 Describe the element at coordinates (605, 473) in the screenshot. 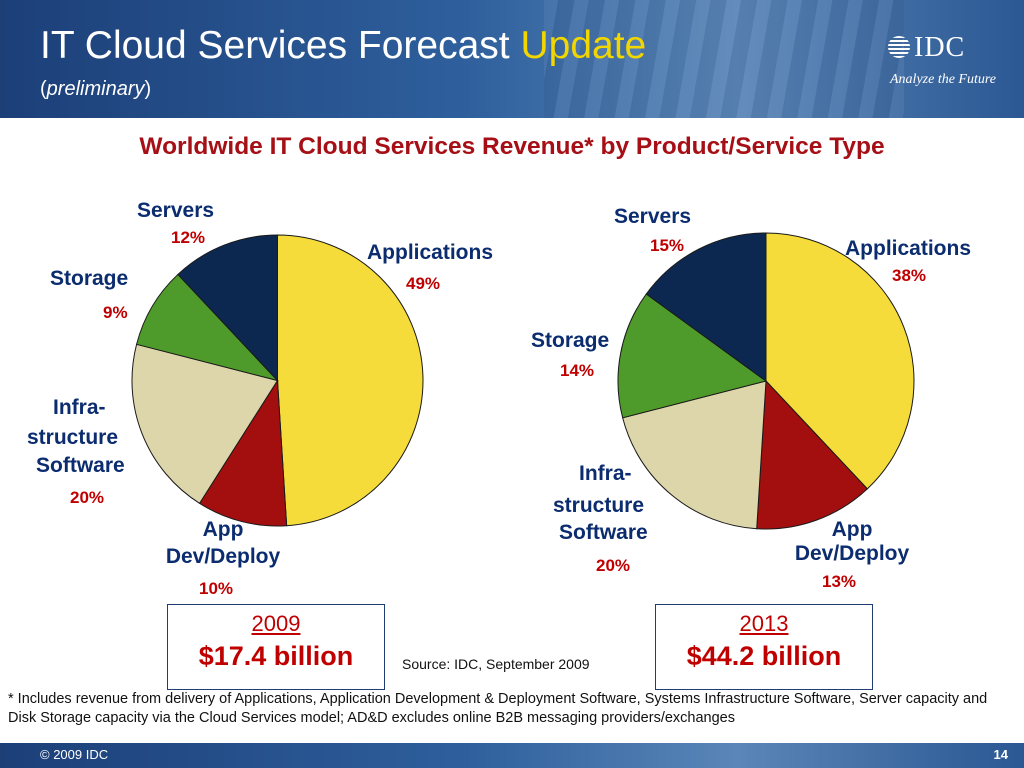

I see `label-2013-infra-line1: Infra-` at that location.